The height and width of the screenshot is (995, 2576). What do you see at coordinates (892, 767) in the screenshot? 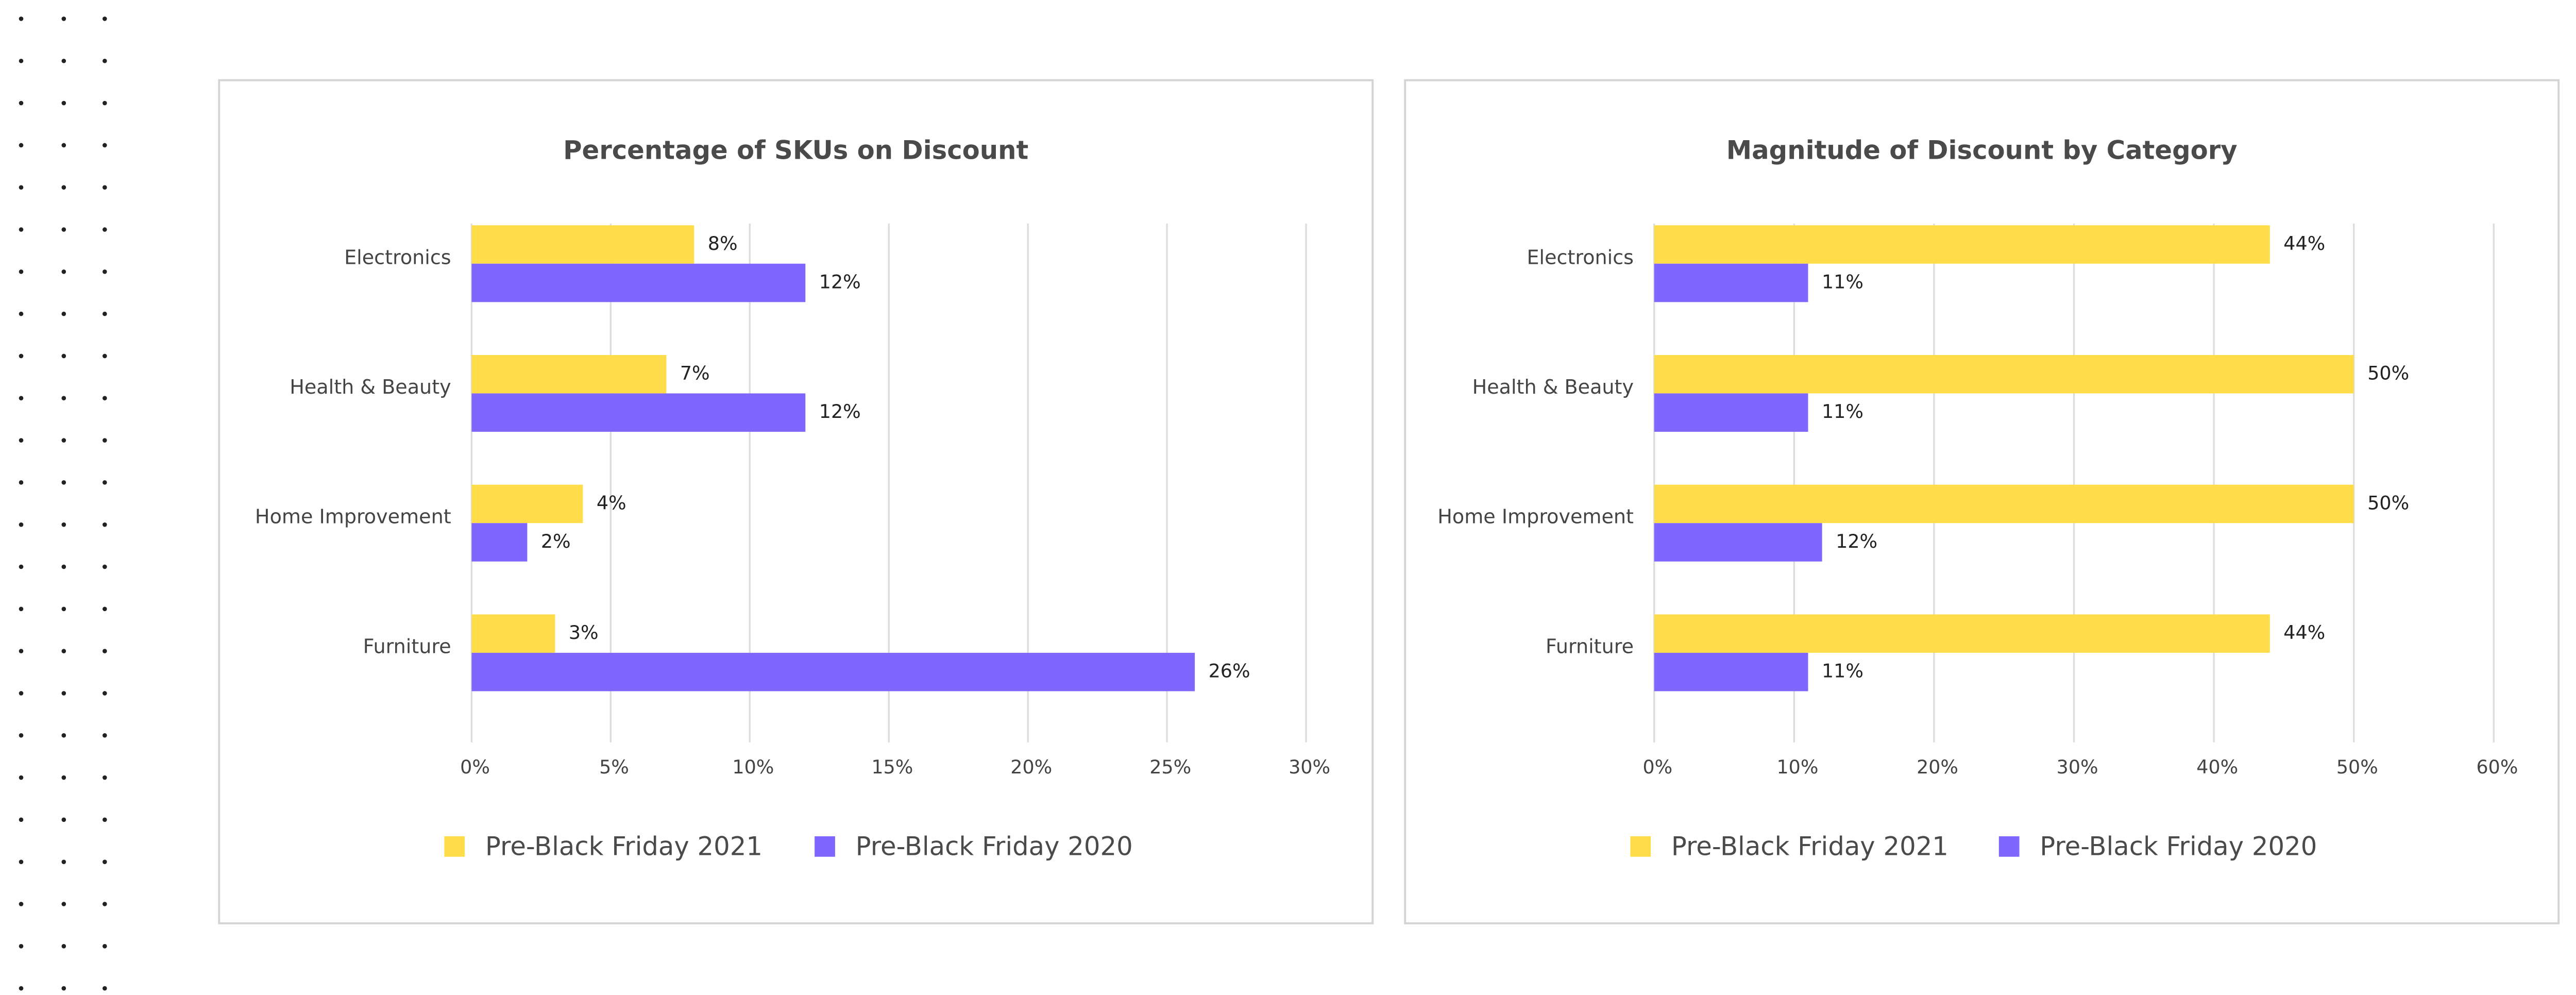
I see `x-tick-label: 15%` at bounding box center [892, 767].